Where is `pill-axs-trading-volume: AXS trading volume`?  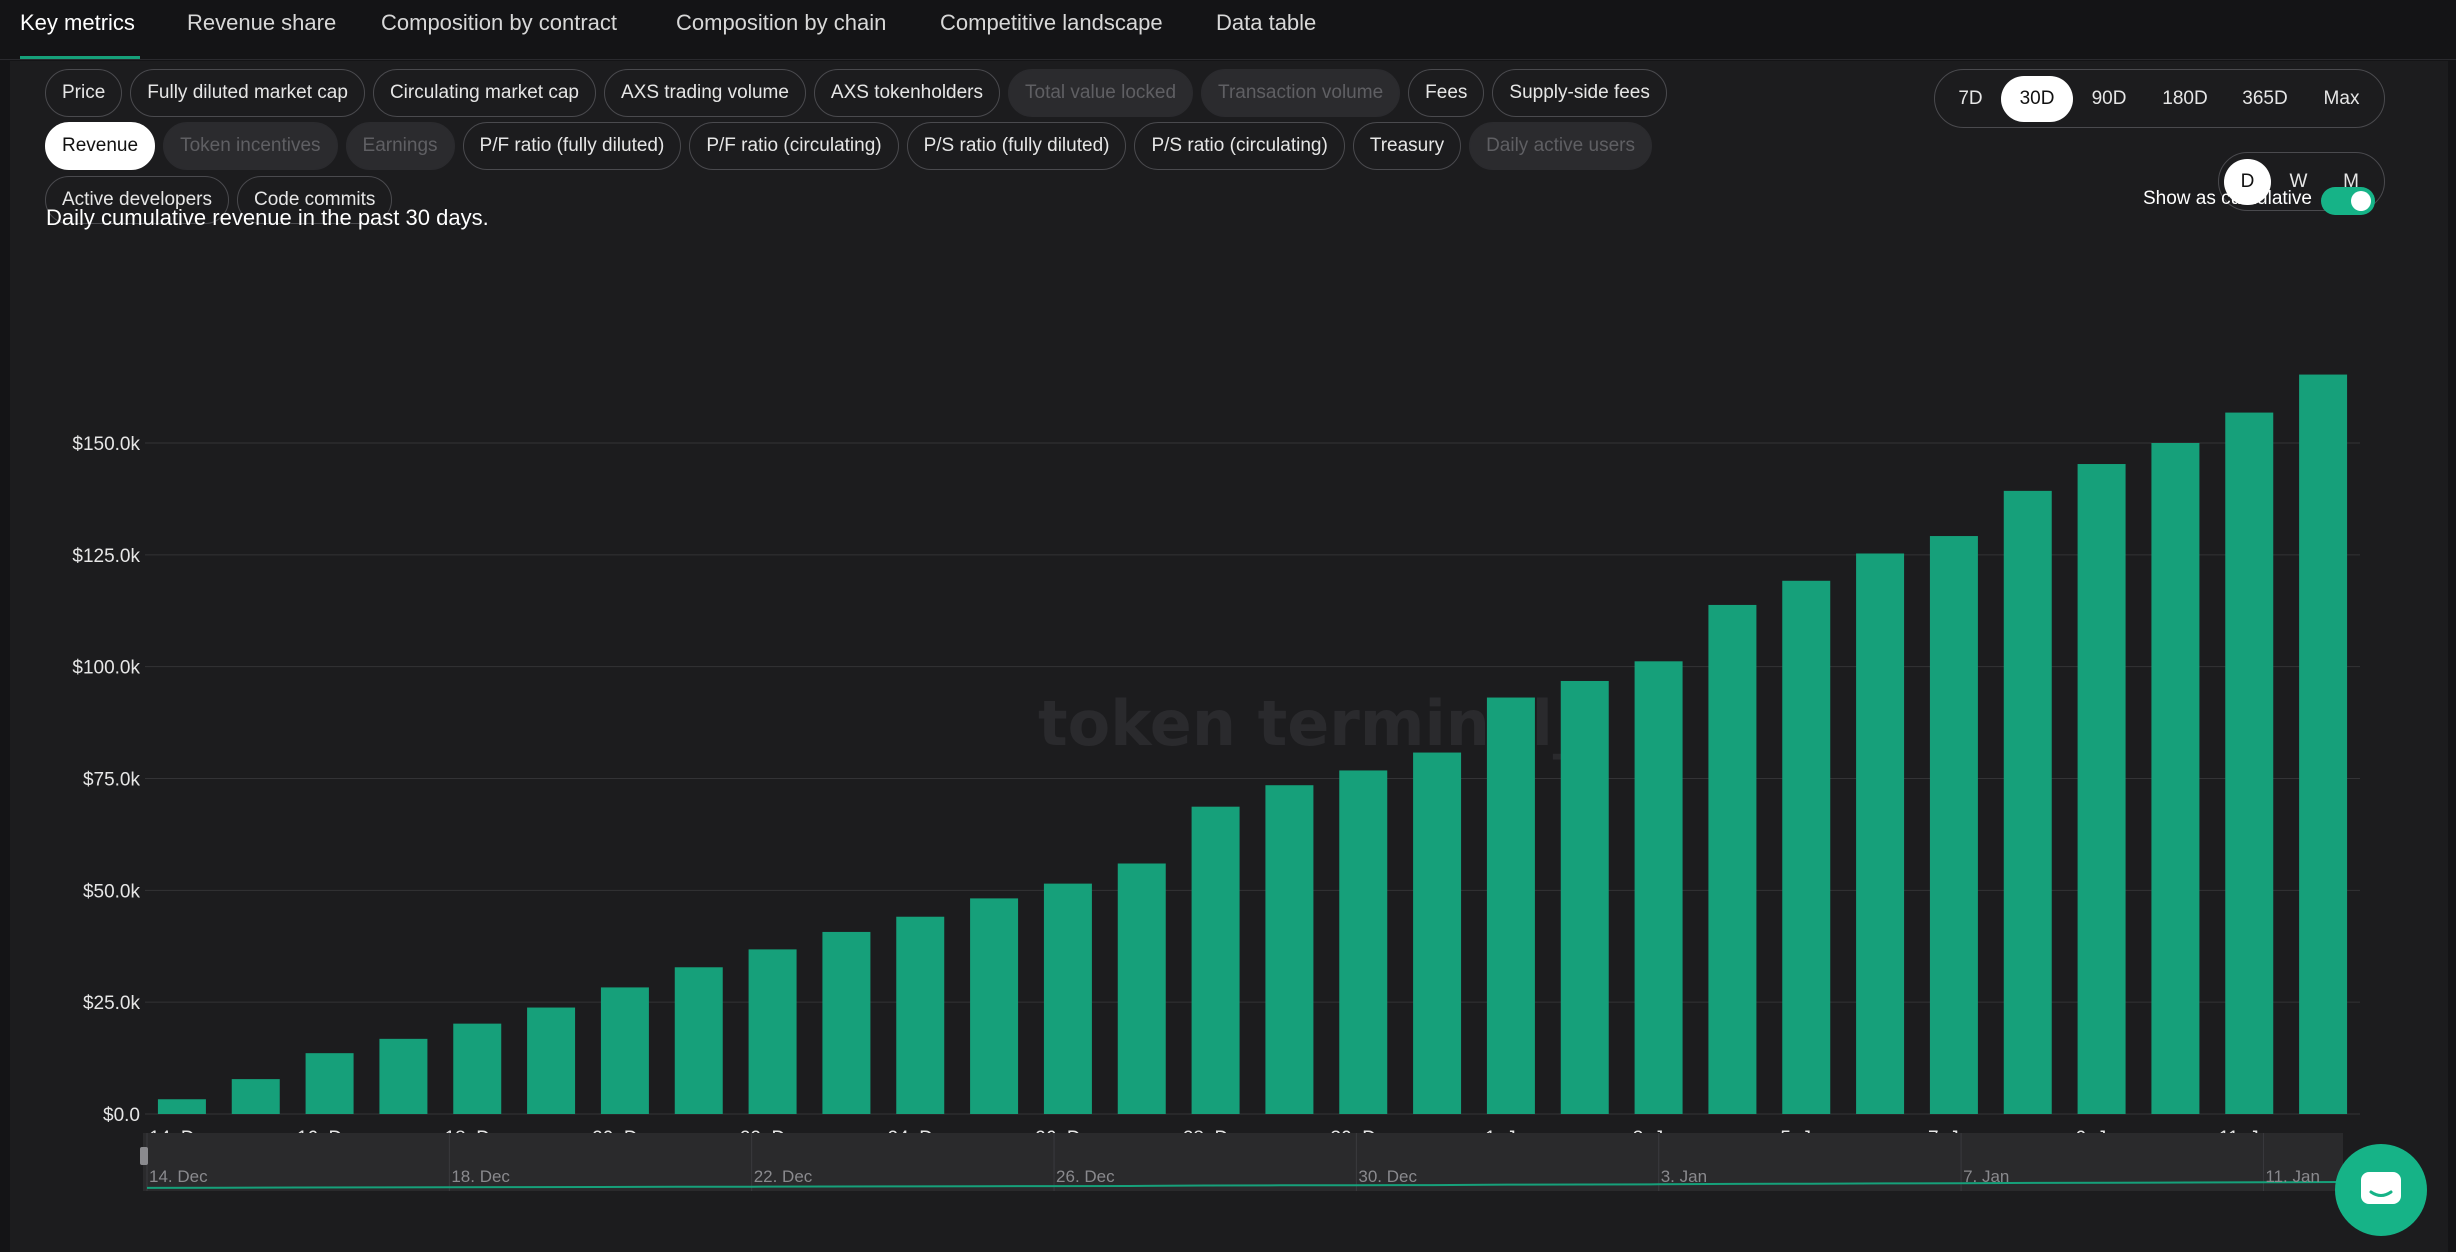
pill-axs-trading-volume: AXS trading volume is located at coordinates (704, 93).